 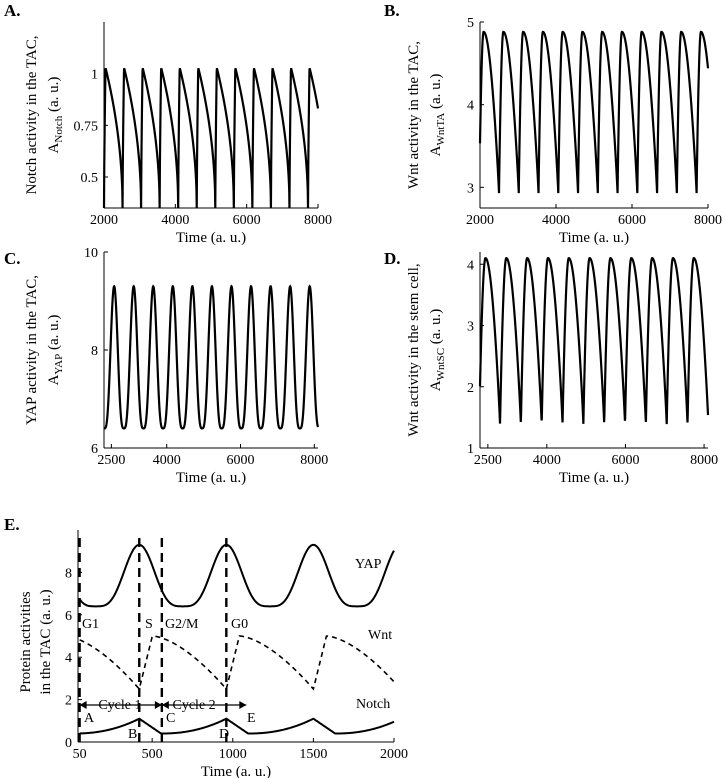 I want to click on y-axis-symbol: ANotch (a. u.), so click(x=55, y=115).